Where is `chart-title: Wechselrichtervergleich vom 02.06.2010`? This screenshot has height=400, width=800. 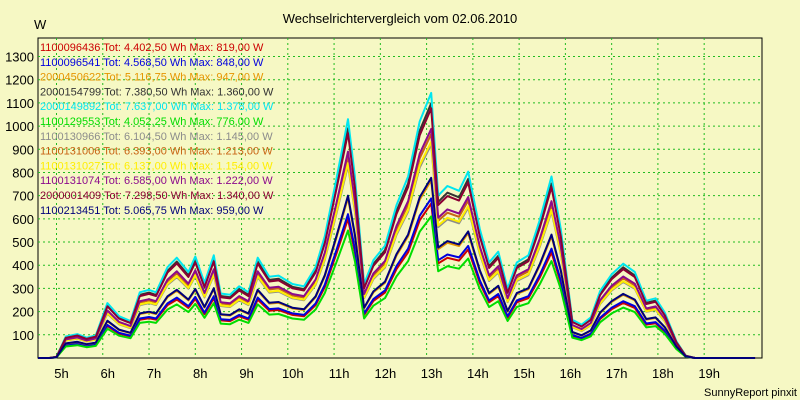 chart-title: Wechselrichtervergleich vom 02.06.2010 is located at coordinates (400, 18).